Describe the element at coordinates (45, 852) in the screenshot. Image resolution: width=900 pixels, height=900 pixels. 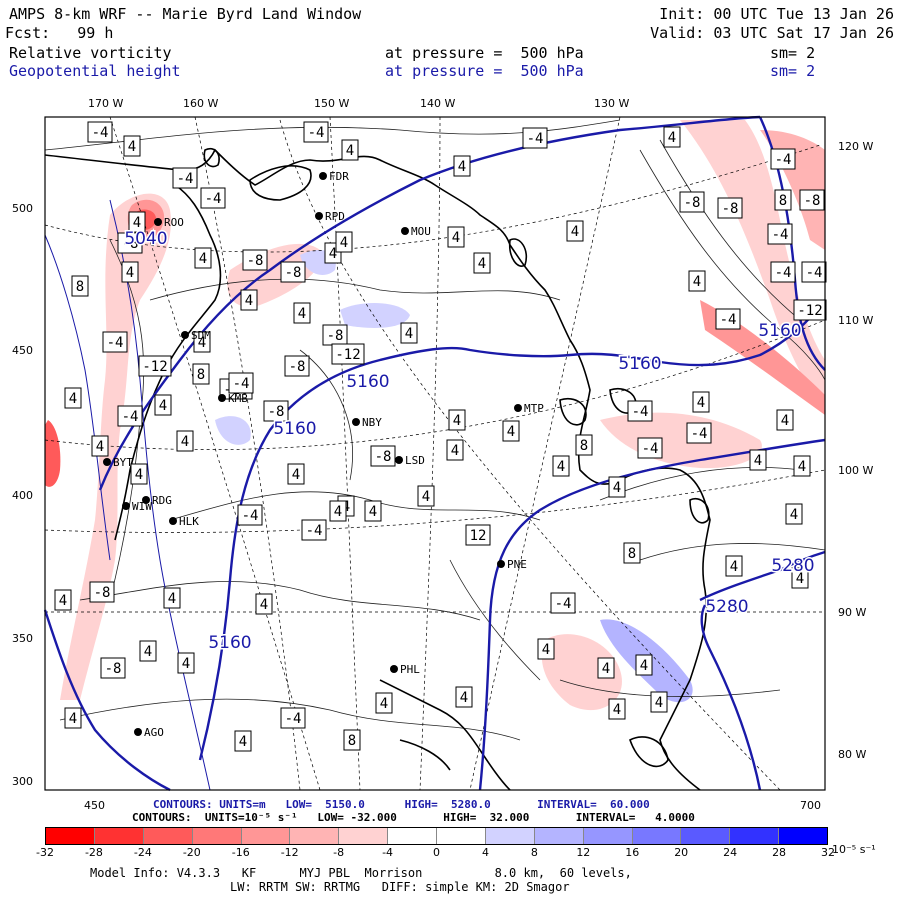
I see `colorbar-label: -32` at that location.